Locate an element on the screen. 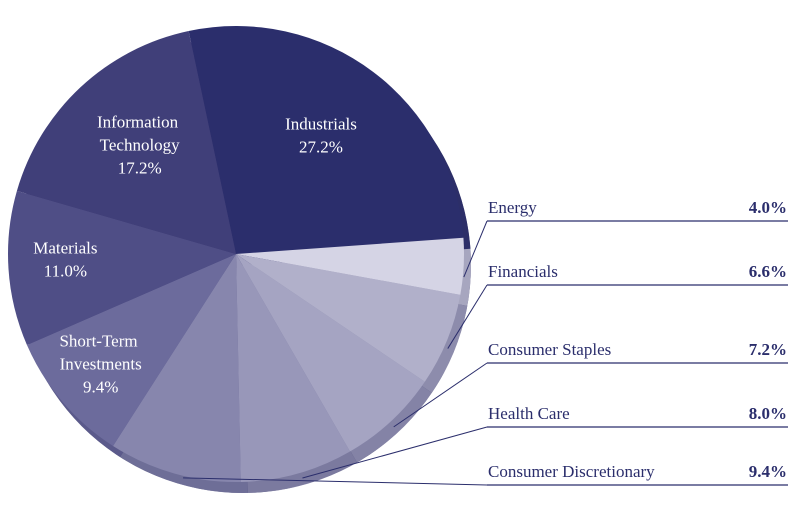  legend-label: Consumer Staples is located at coordinates (549, 349).